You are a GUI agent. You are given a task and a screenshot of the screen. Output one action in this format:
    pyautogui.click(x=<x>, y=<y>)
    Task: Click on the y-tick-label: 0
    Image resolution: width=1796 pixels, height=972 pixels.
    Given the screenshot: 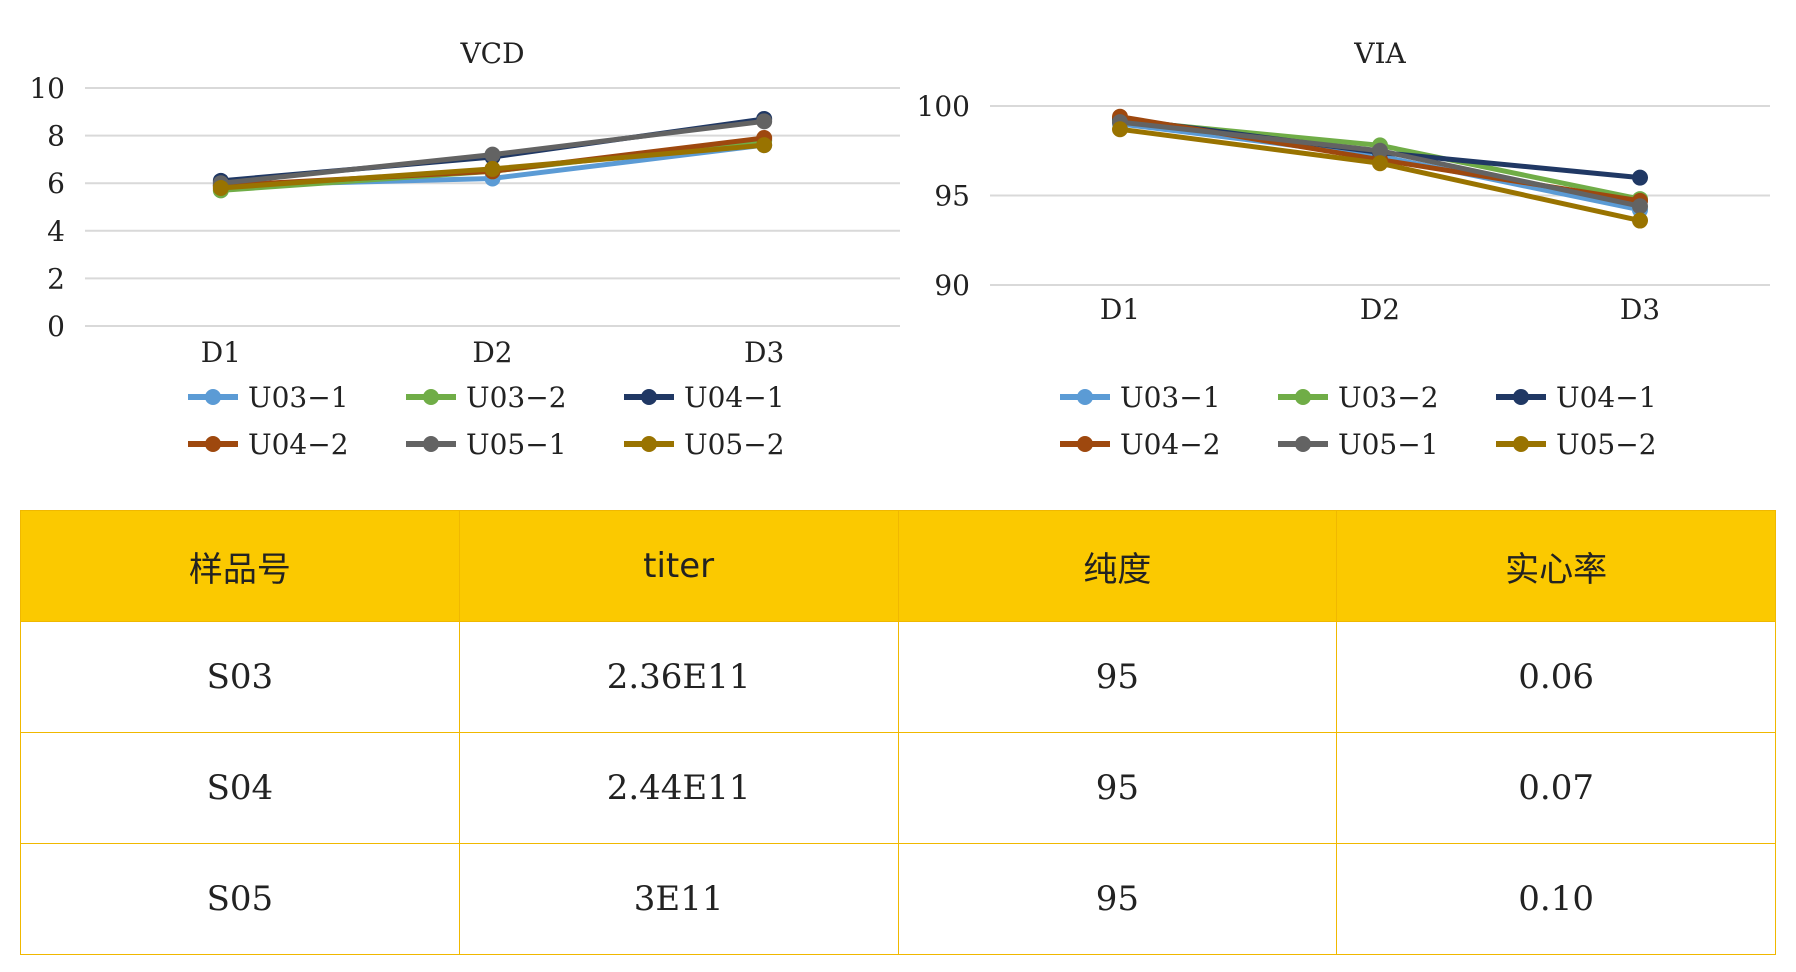 What is the action you would take?
    pyautogui.click(x=56, y=326)
    